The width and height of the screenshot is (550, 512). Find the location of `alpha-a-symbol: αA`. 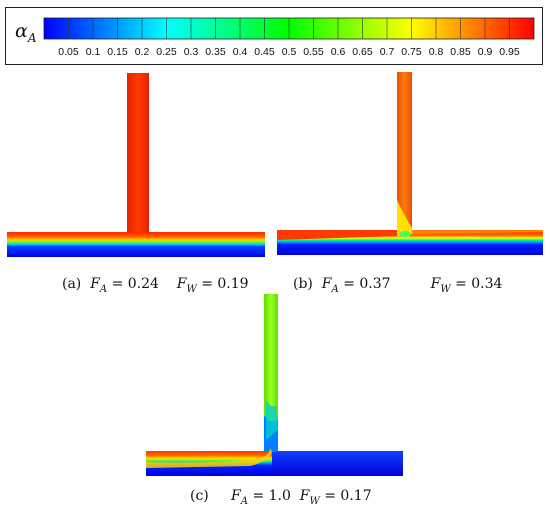

alpha-a-symbol: αA is located at coordinates (26, 32).